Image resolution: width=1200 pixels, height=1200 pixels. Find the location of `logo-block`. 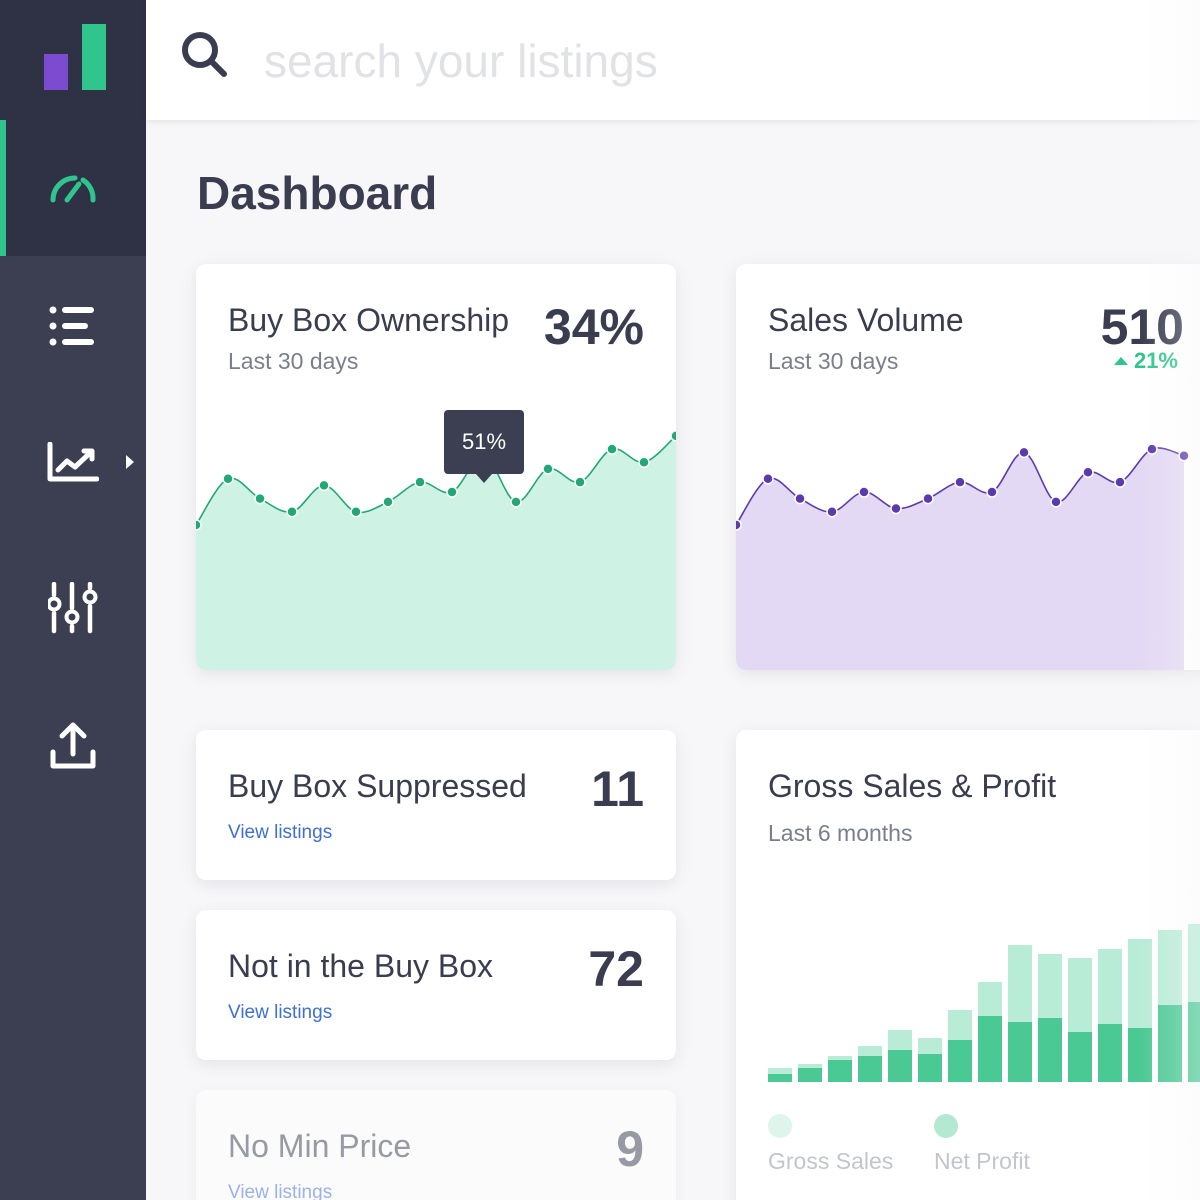

logo-block is located at coordinates (73, 60).